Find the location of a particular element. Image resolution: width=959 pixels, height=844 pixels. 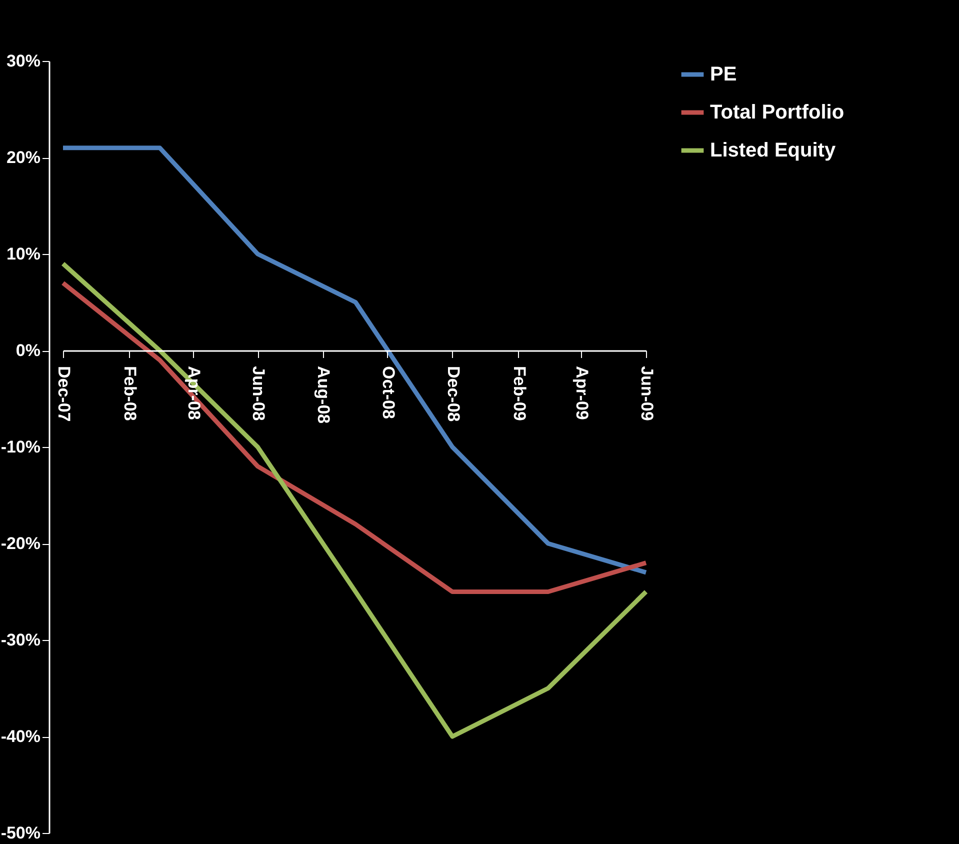

y-tick-label: -30% is located at coordinates (20, 640).